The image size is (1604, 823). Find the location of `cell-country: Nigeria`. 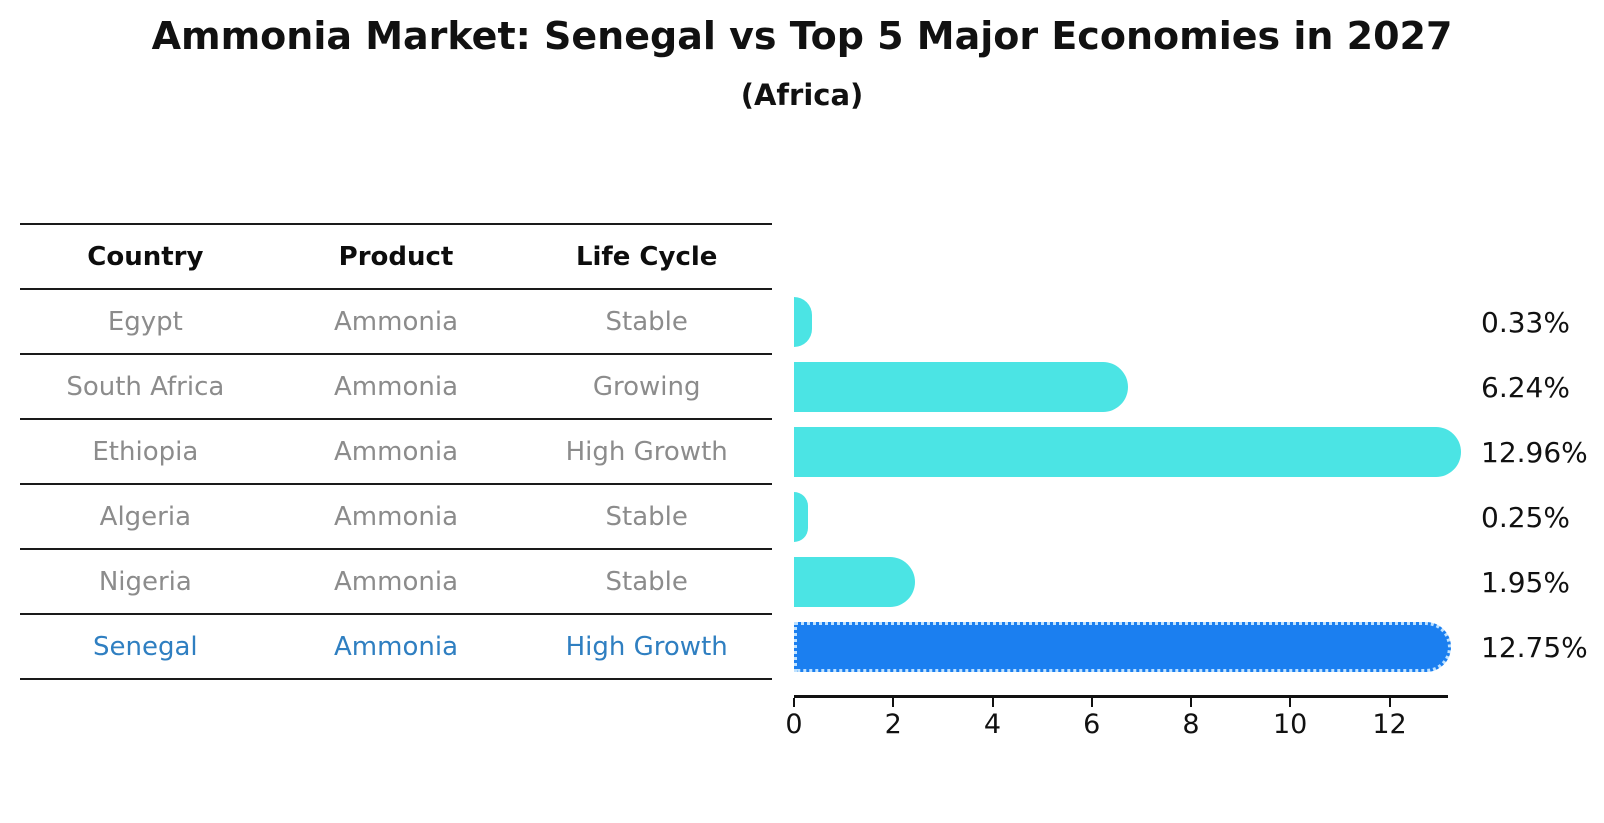

cell-country: Nigeria is located at coordinates (145, 581).